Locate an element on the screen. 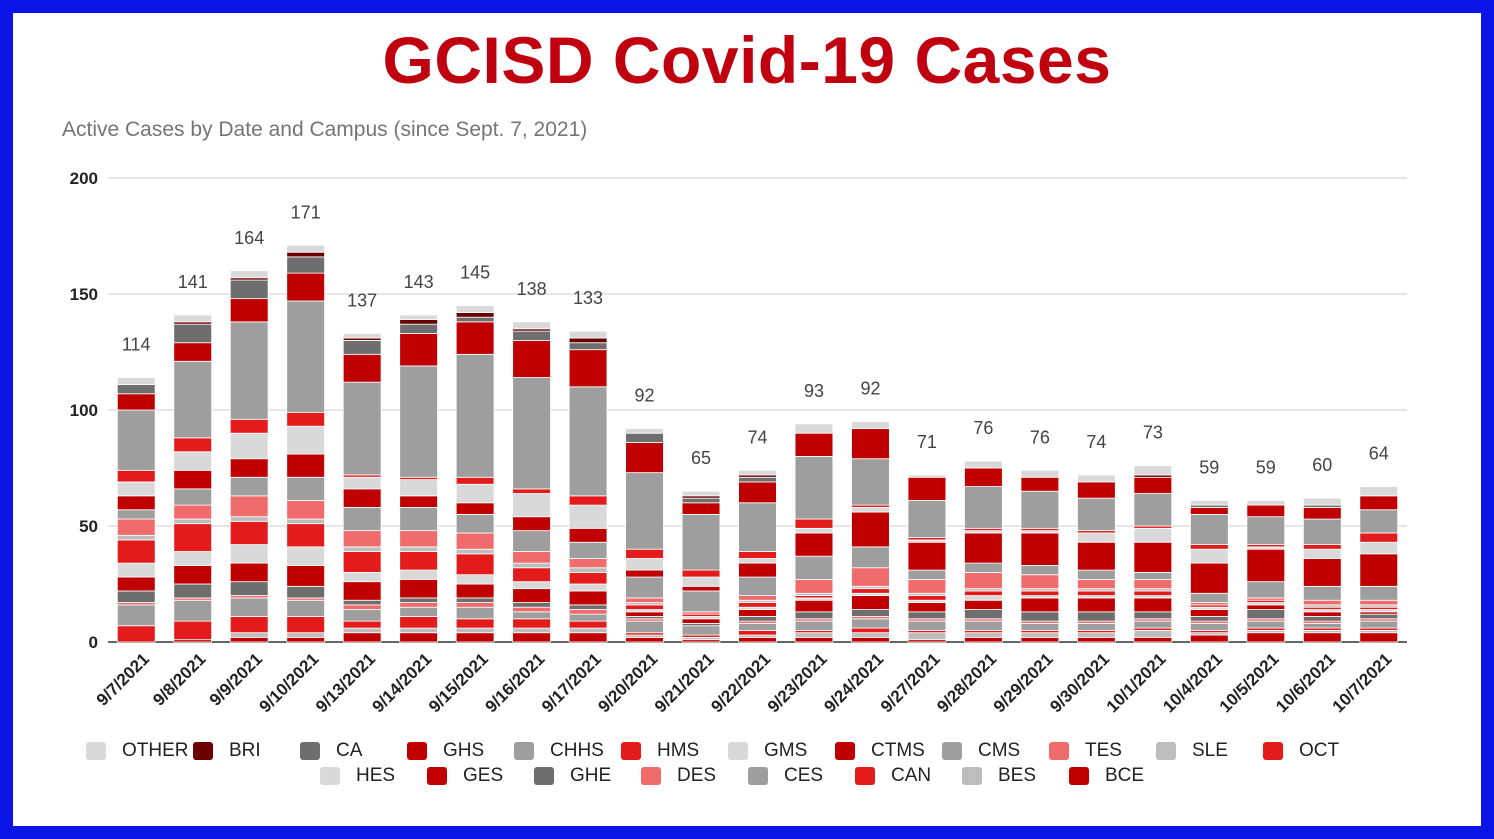 This screenshot has height=839, width=1494. x-tick-label: 9/10/2021 is located at coordinates (289, 682).